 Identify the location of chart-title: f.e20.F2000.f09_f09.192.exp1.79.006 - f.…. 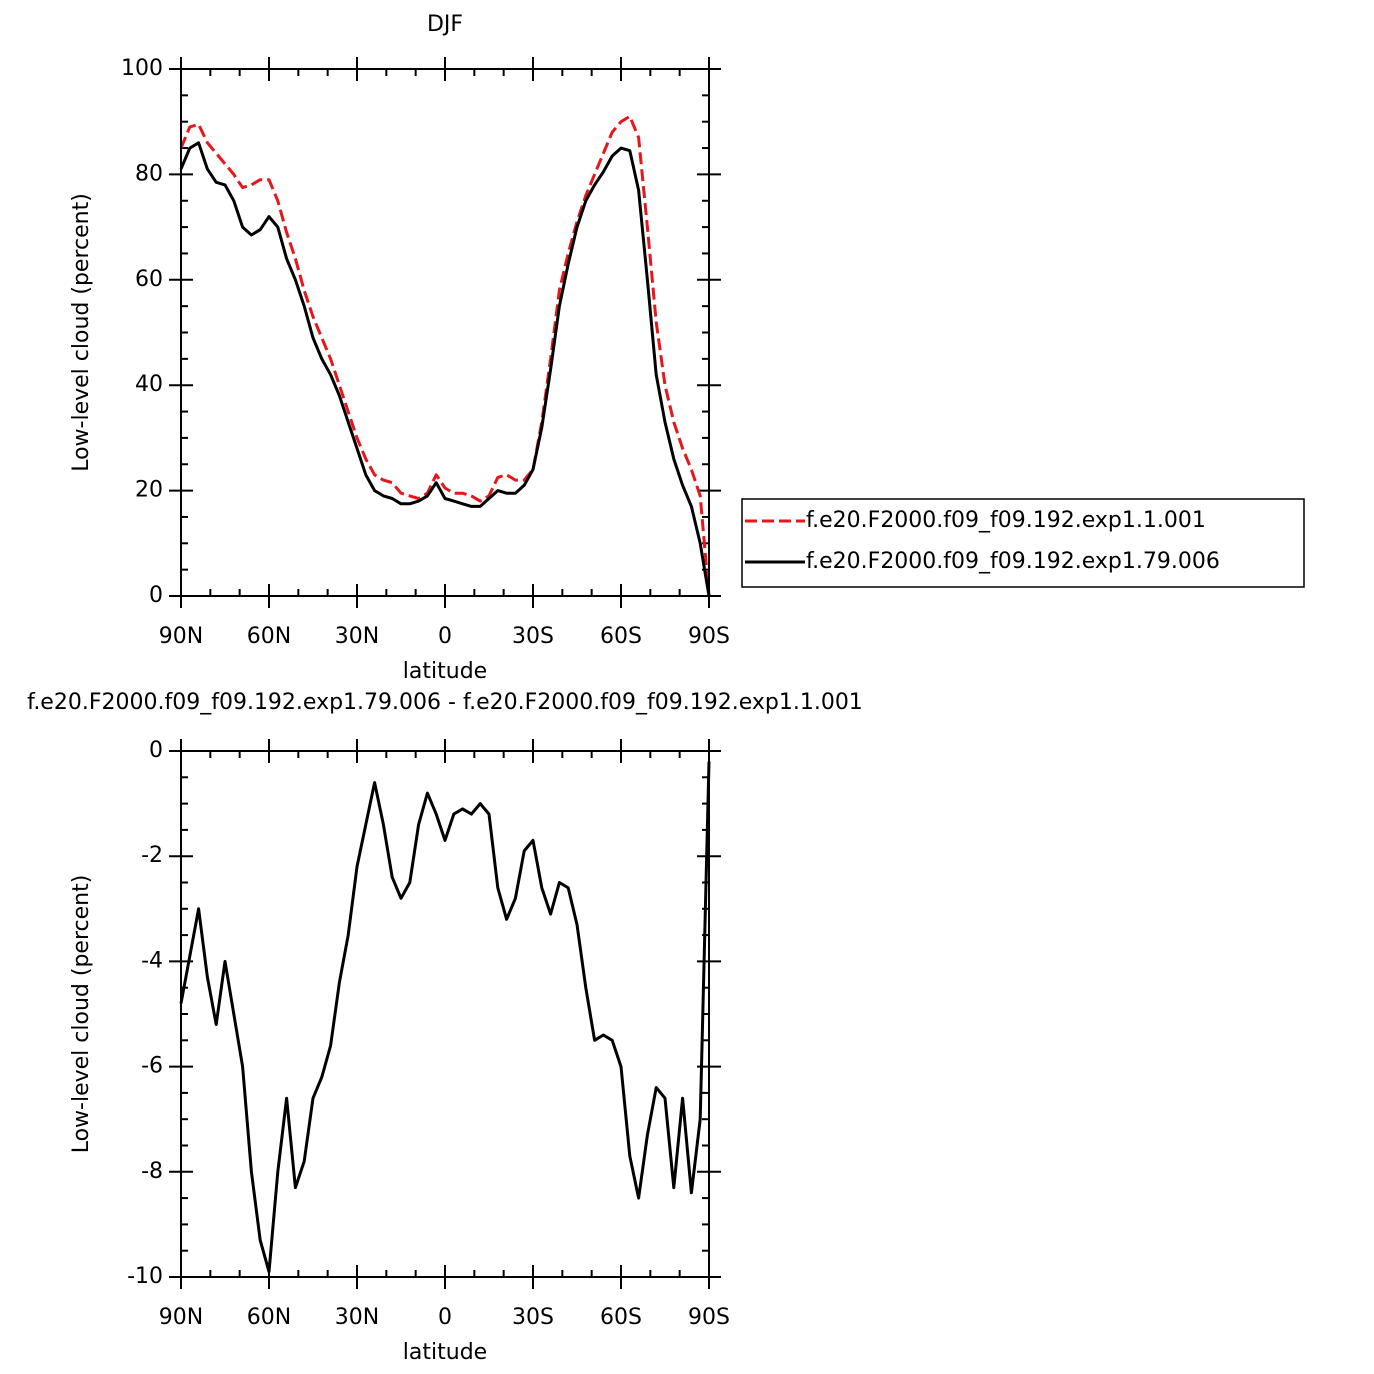
(445, 702).